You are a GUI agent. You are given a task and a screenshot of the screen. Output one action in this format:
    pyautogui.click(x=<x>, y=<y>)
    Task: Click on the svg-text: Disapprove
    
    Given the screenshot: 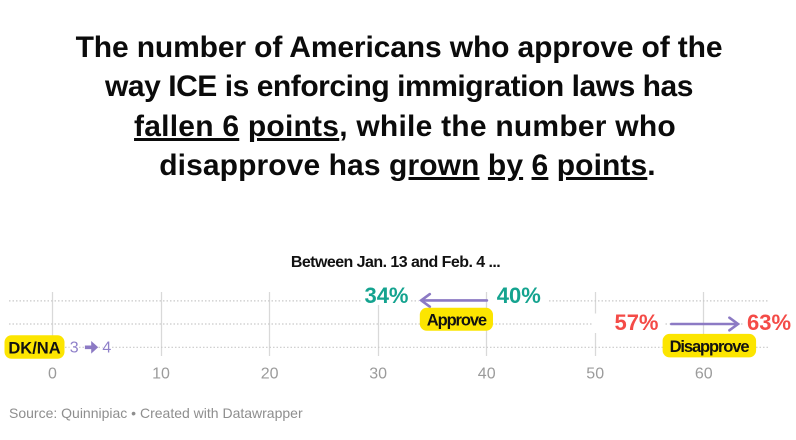 What is the action you would take?
    pyautogui.click(x=710, y=347)
    